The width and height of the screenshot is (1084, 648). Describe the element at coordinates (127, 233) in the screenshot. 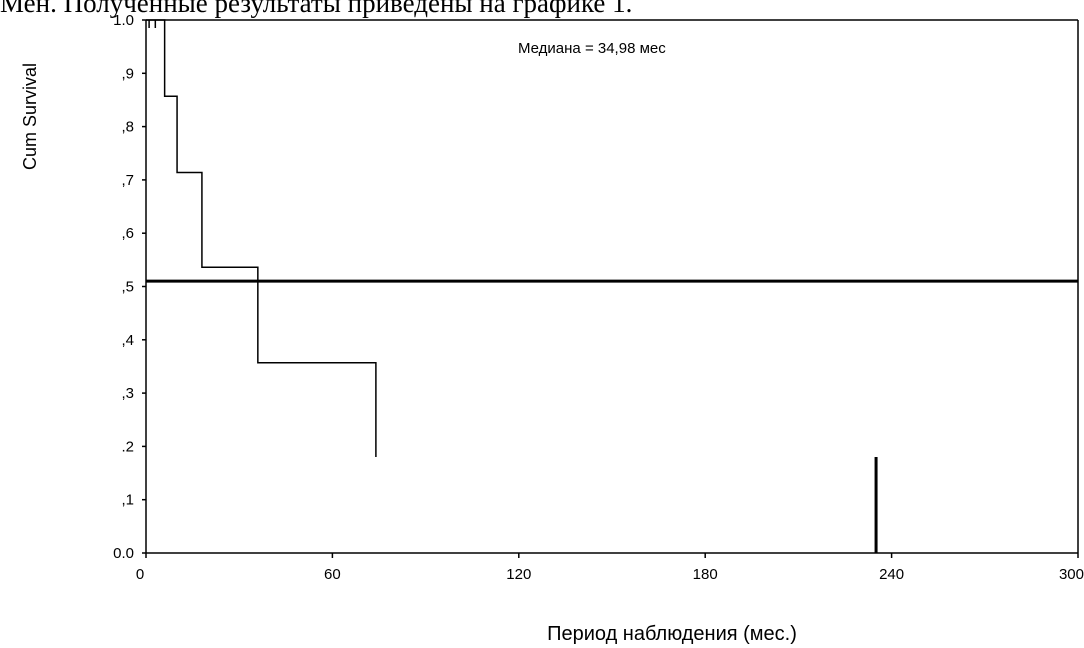

I see `y-tick-label: ,6` at that location.